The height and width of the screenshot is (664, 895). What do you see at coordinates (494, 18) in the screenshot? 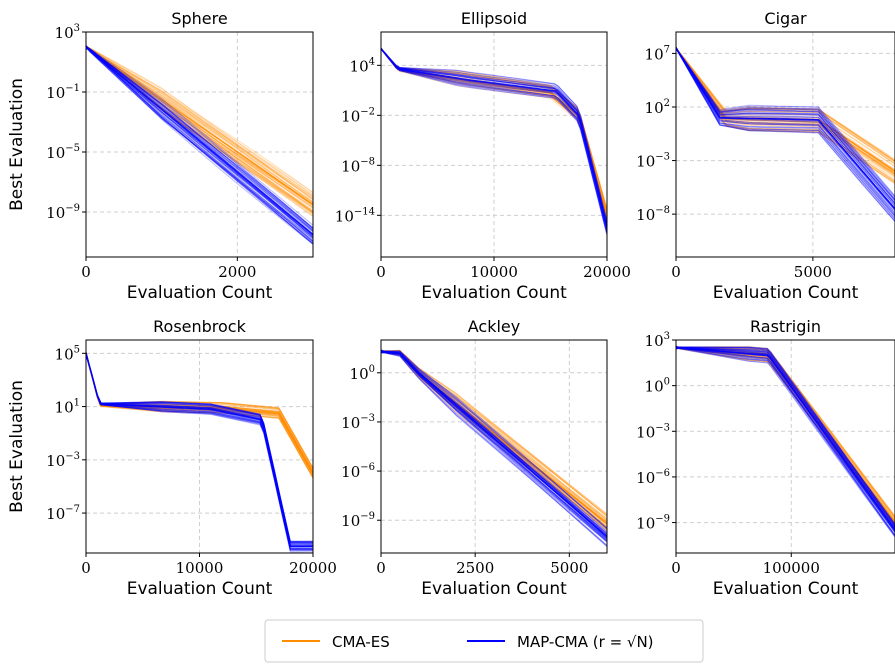
I see `panel-title: Ellipsoid` at bounding box center [494, 18].